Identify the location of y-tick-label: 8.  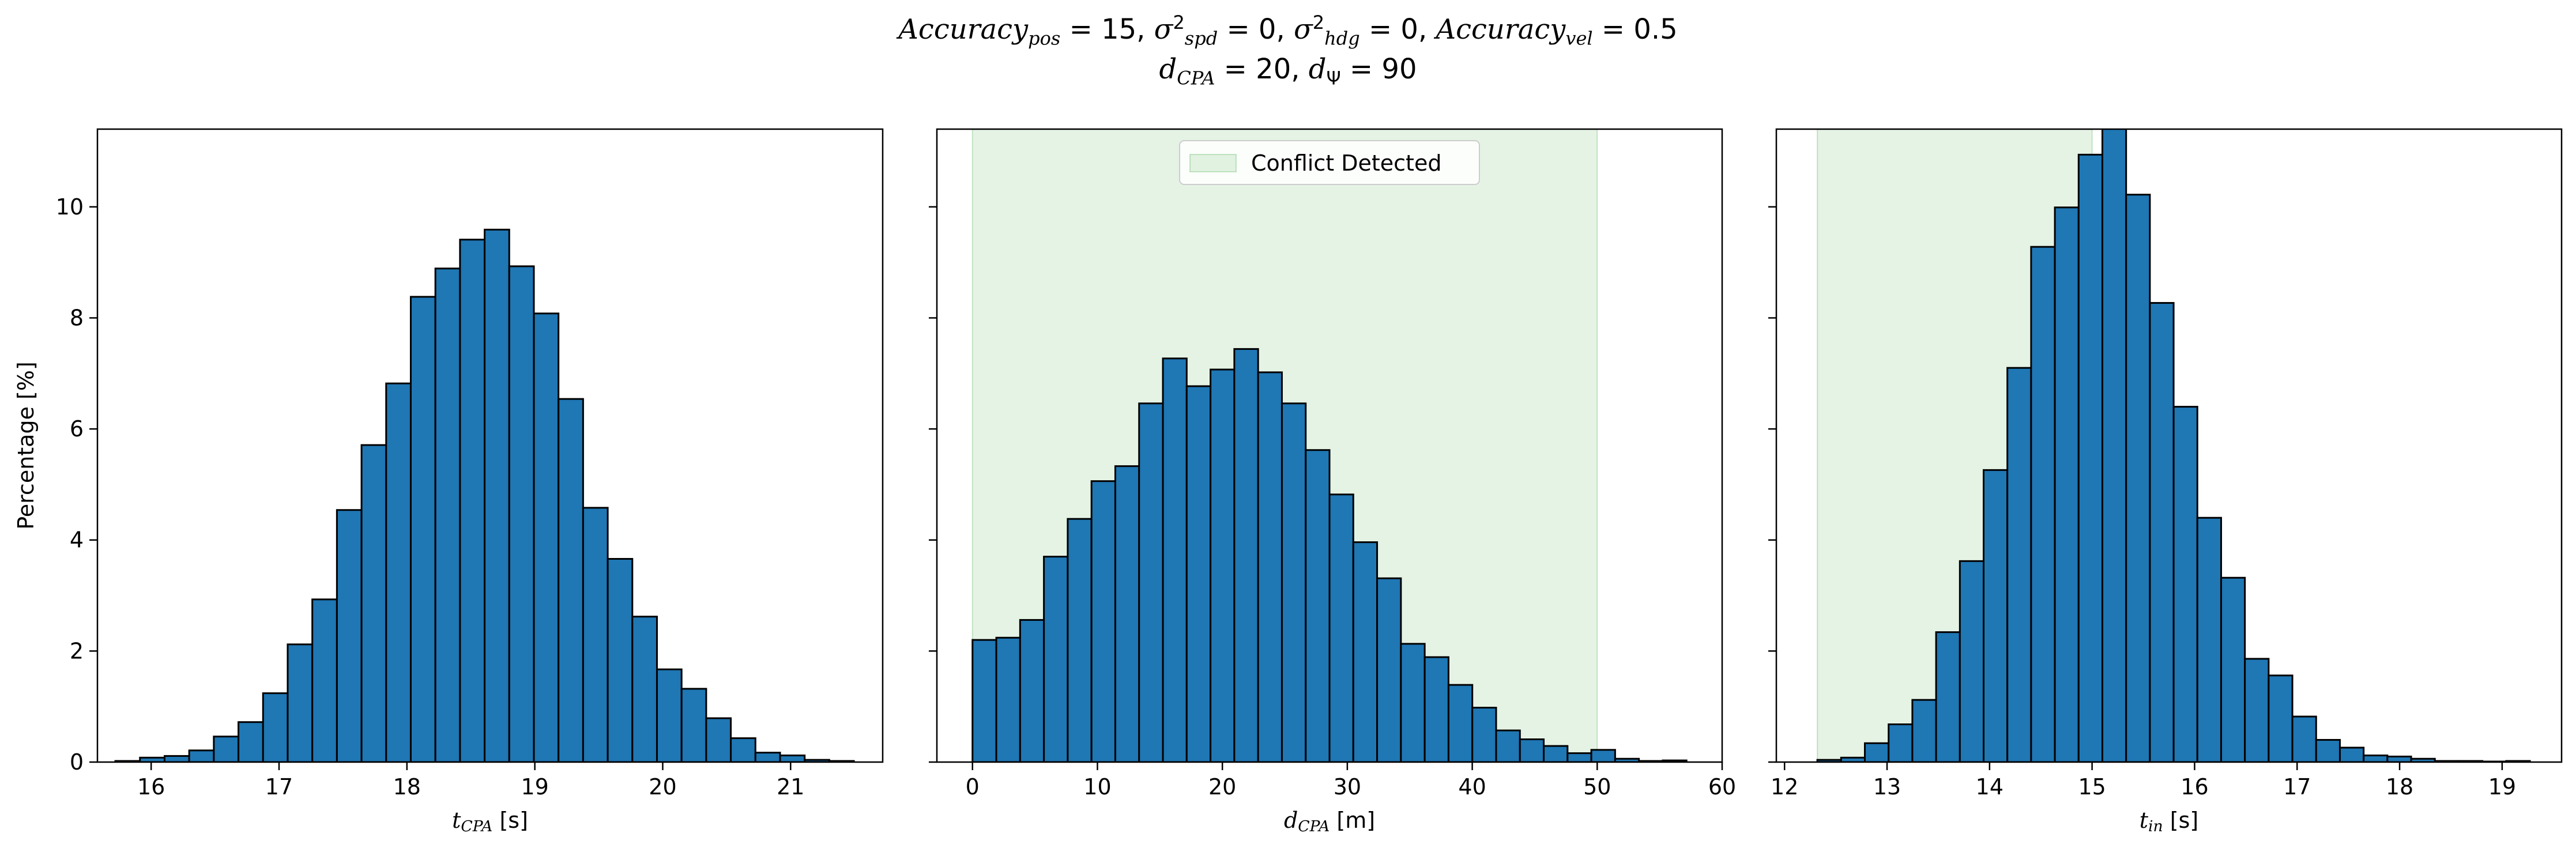
(77, 317).